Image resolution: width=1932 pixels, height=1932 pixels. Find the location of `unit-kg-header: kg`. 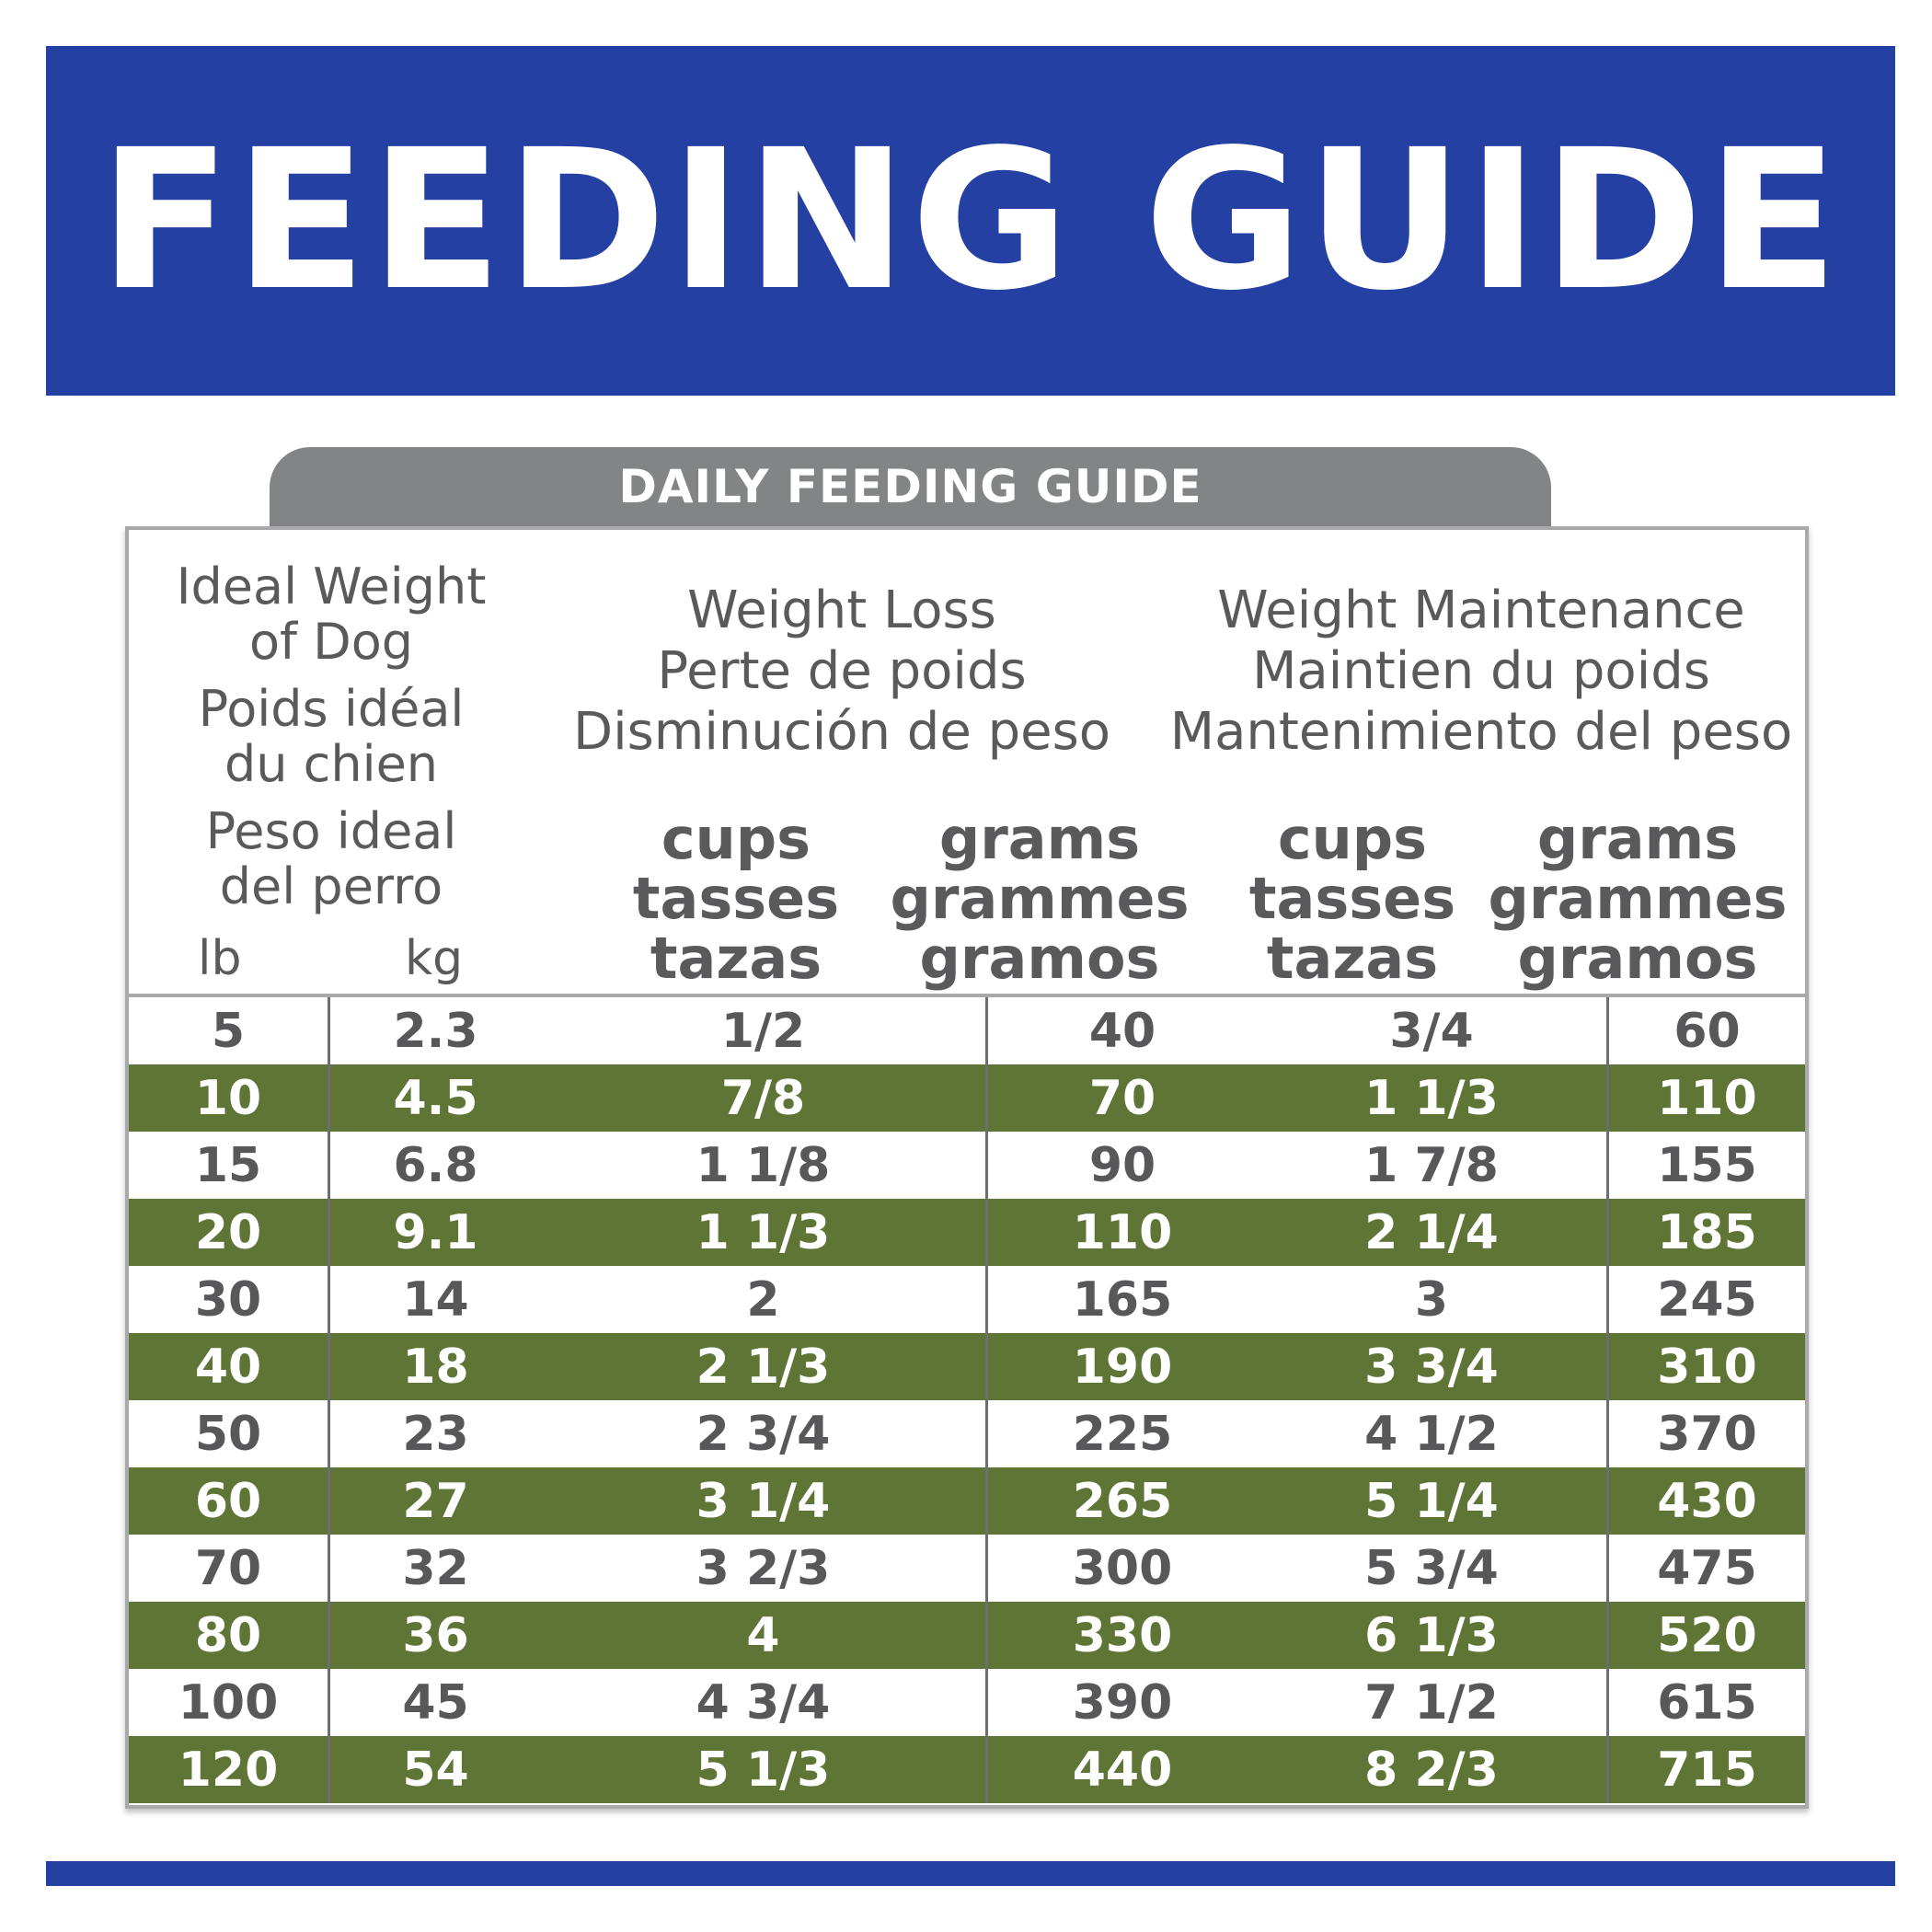

unit-kg-header: kg is located at coordinates (434, 958).